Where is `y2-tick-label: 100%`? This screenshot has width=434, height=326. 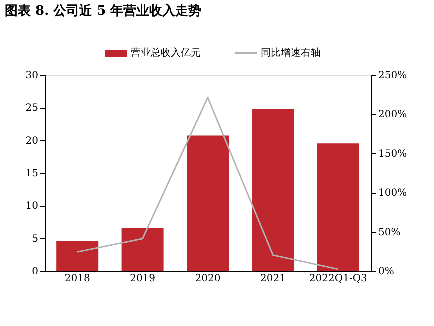
y2-tick-label: 100% is located at coordinates (393, 194).